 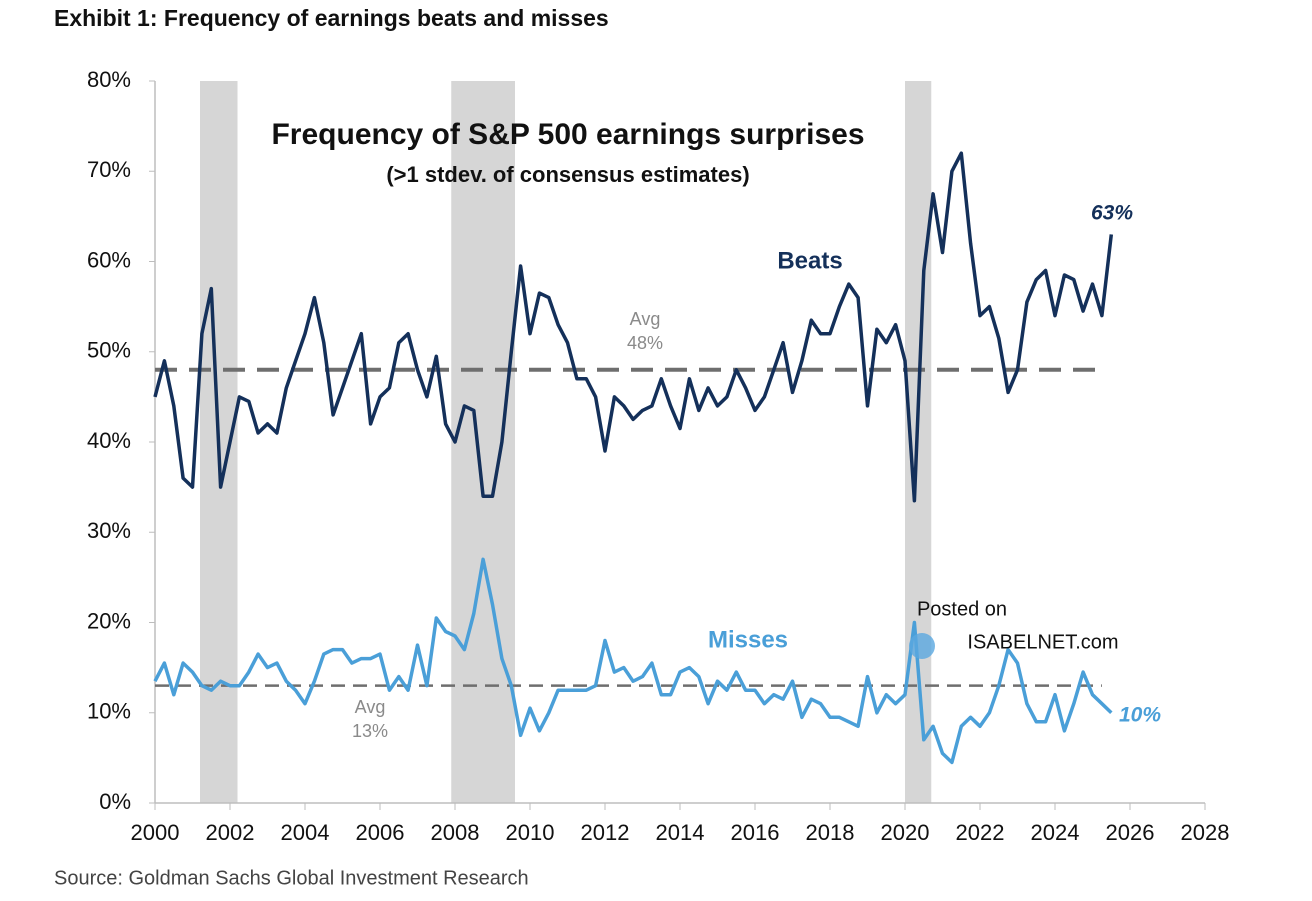 I want to click on watermark-icon, so click(x=922, y=646).